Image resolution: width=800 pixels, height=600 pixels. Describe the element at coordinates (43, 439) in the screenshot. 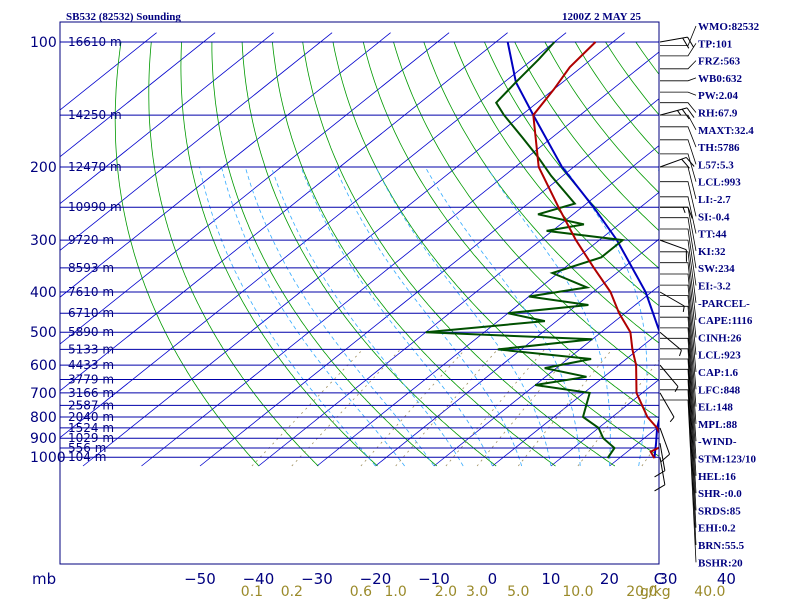

I see `pressure-tick-label: 900` at that location.